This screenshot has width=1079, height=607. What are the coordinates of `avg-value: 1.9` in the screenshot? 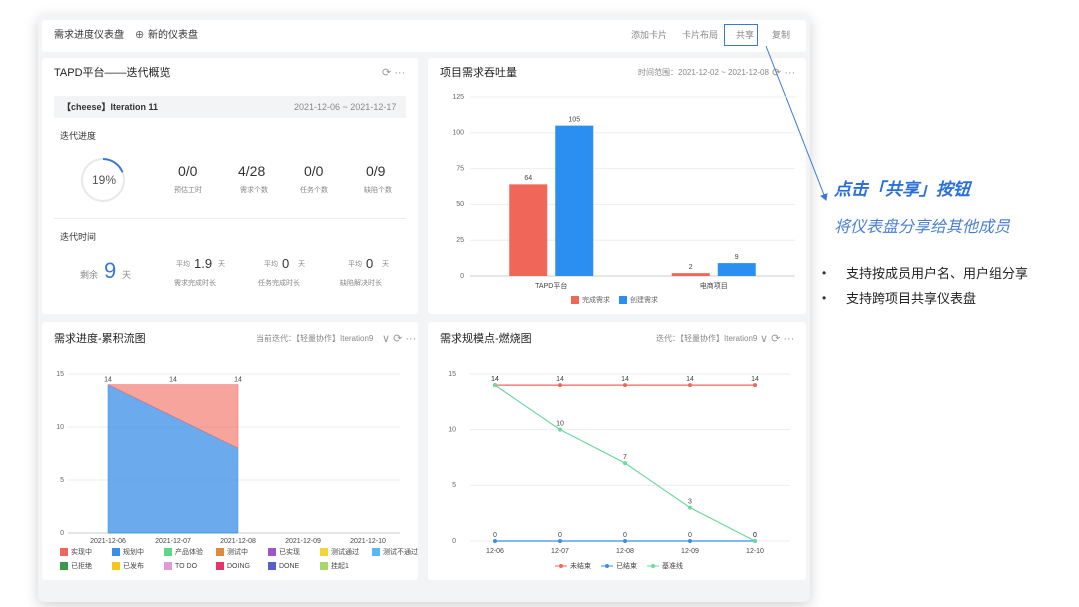 It's located at (203, 263).